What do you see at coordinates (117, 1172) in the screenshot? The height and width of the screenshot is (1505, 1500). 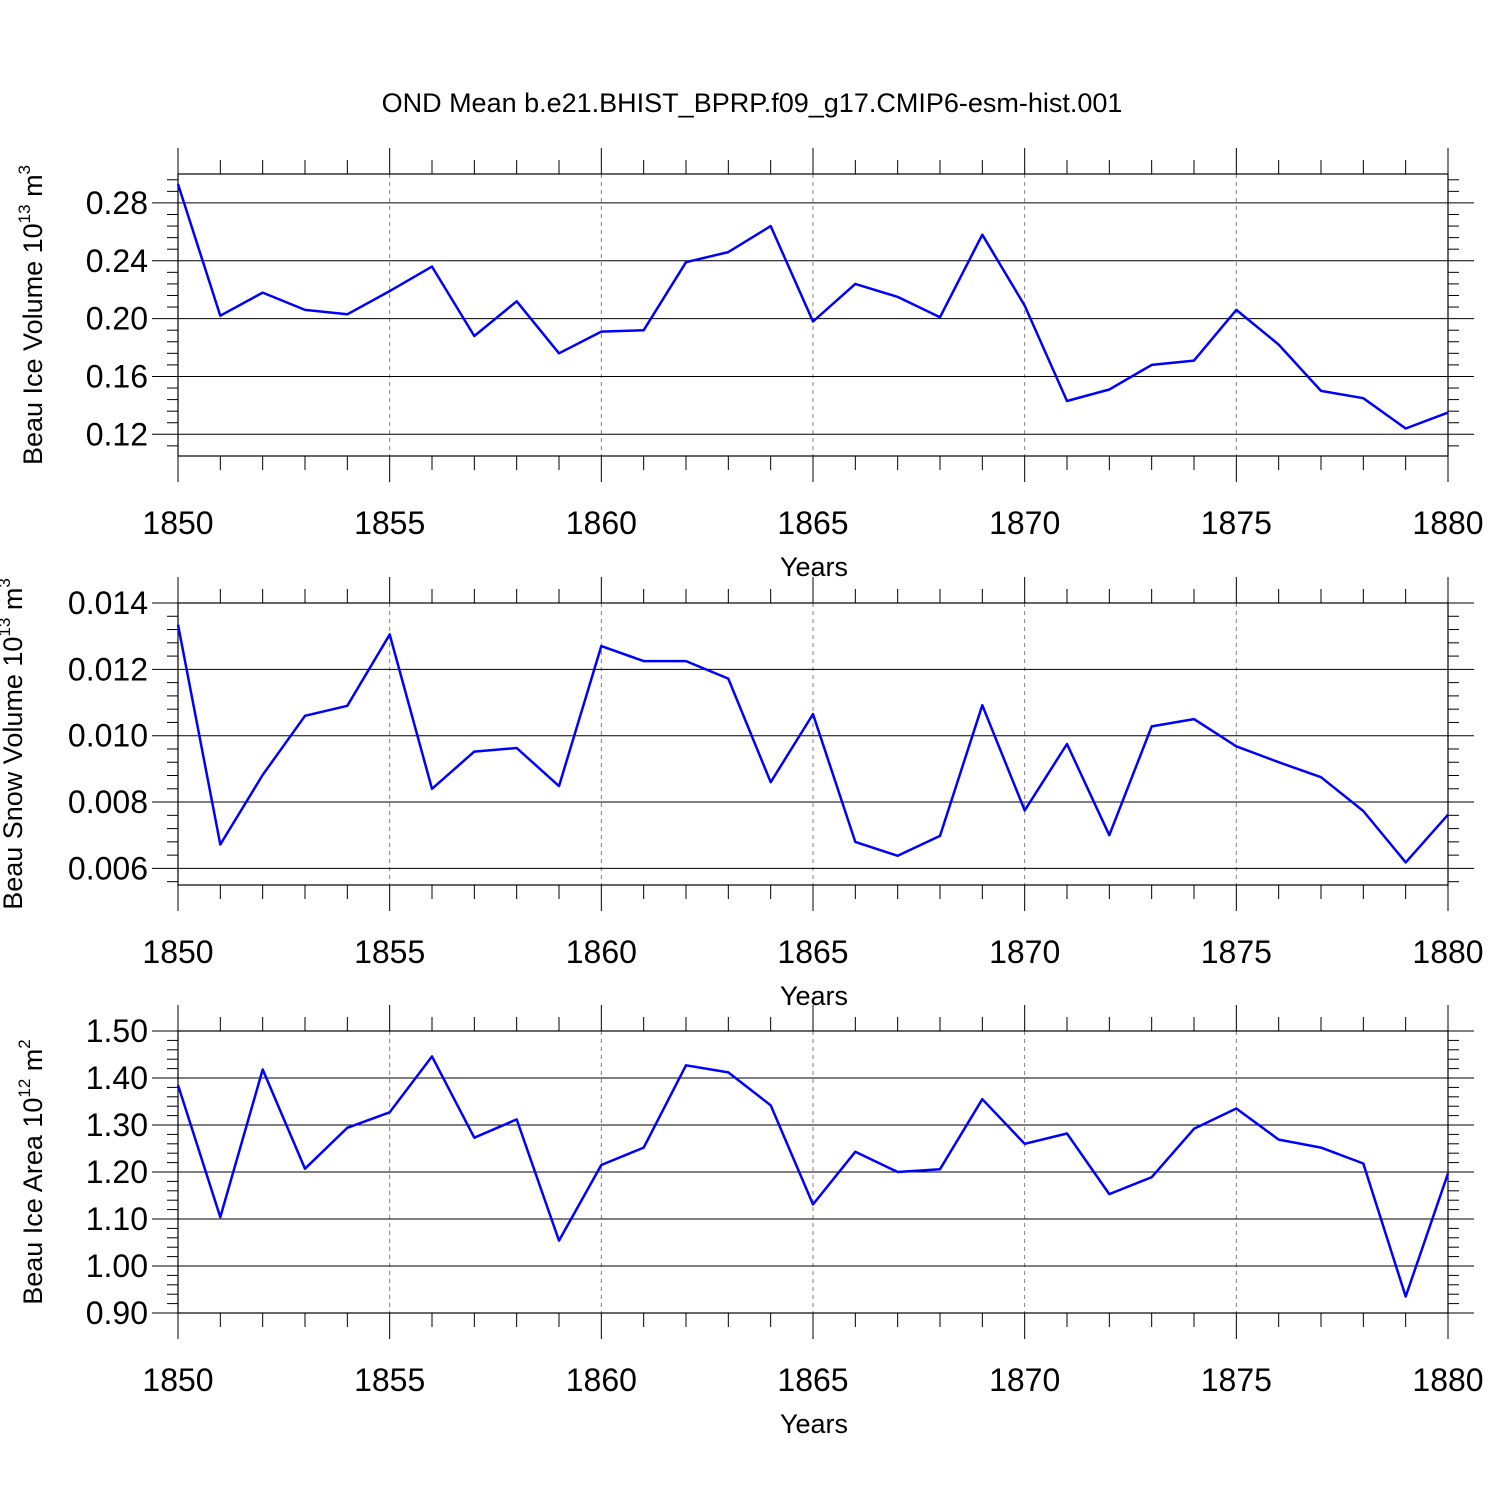 I see `y-tick-label: 1.20` at bounding box center [117, 1172].